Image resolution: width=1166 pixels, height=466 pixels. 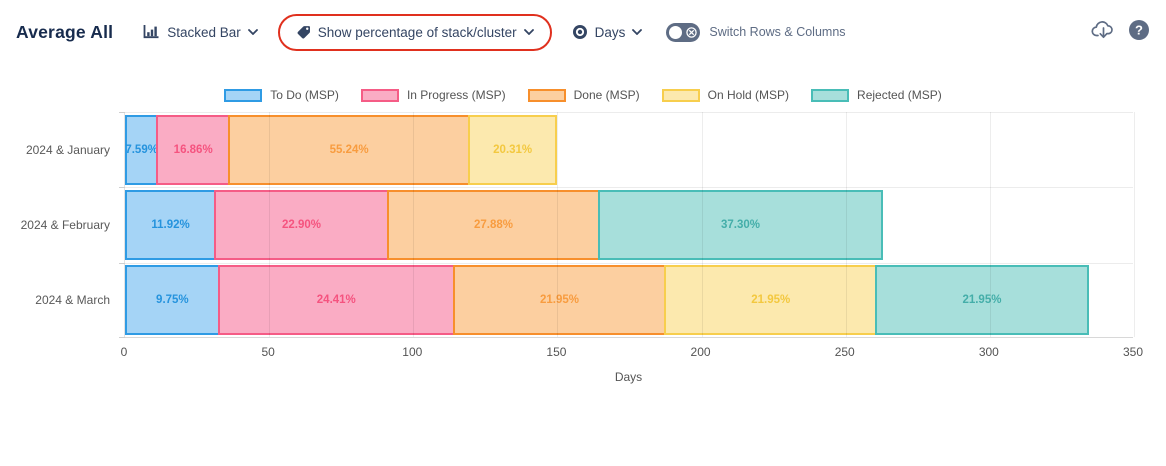 What do you see at coordinates (777, 32) in the screenshot?
I see `switch-rows-columns-label: Switch Rows & Columns` at bounding box center [777, 32].